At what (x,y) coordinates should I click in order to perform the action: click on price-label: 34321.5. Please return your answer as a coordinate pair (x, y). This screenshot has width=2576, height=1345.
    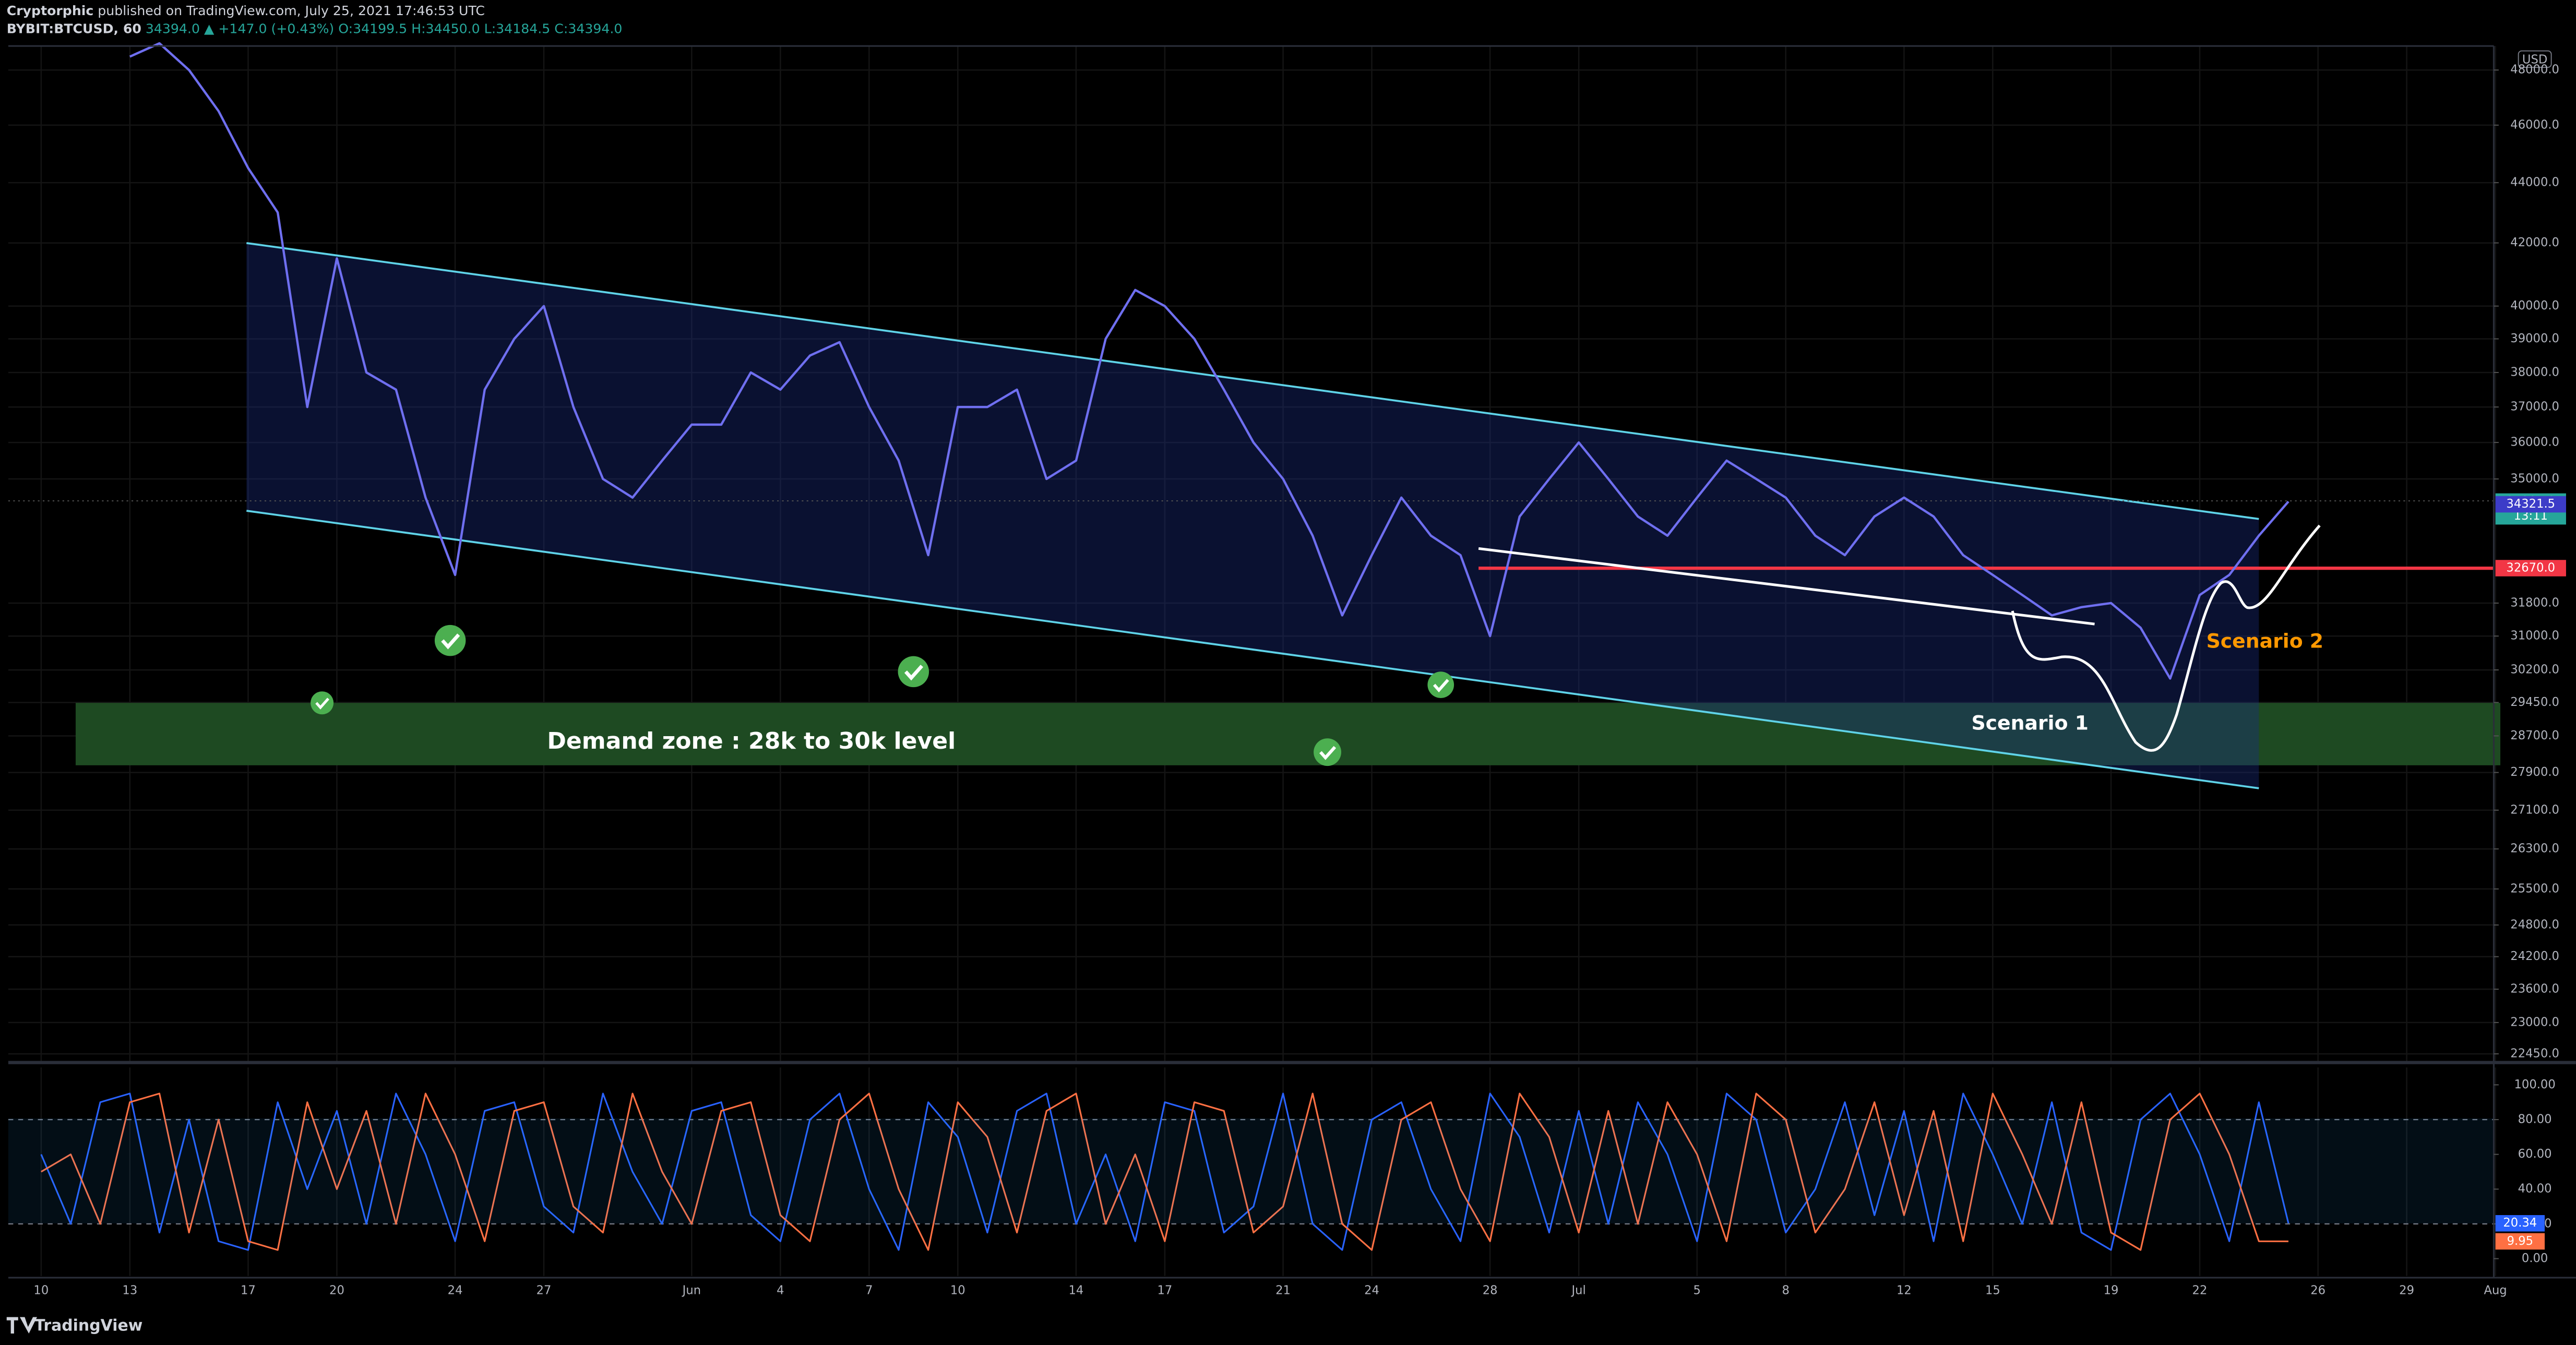
    Looking at the image, I should click on (2530, 504).